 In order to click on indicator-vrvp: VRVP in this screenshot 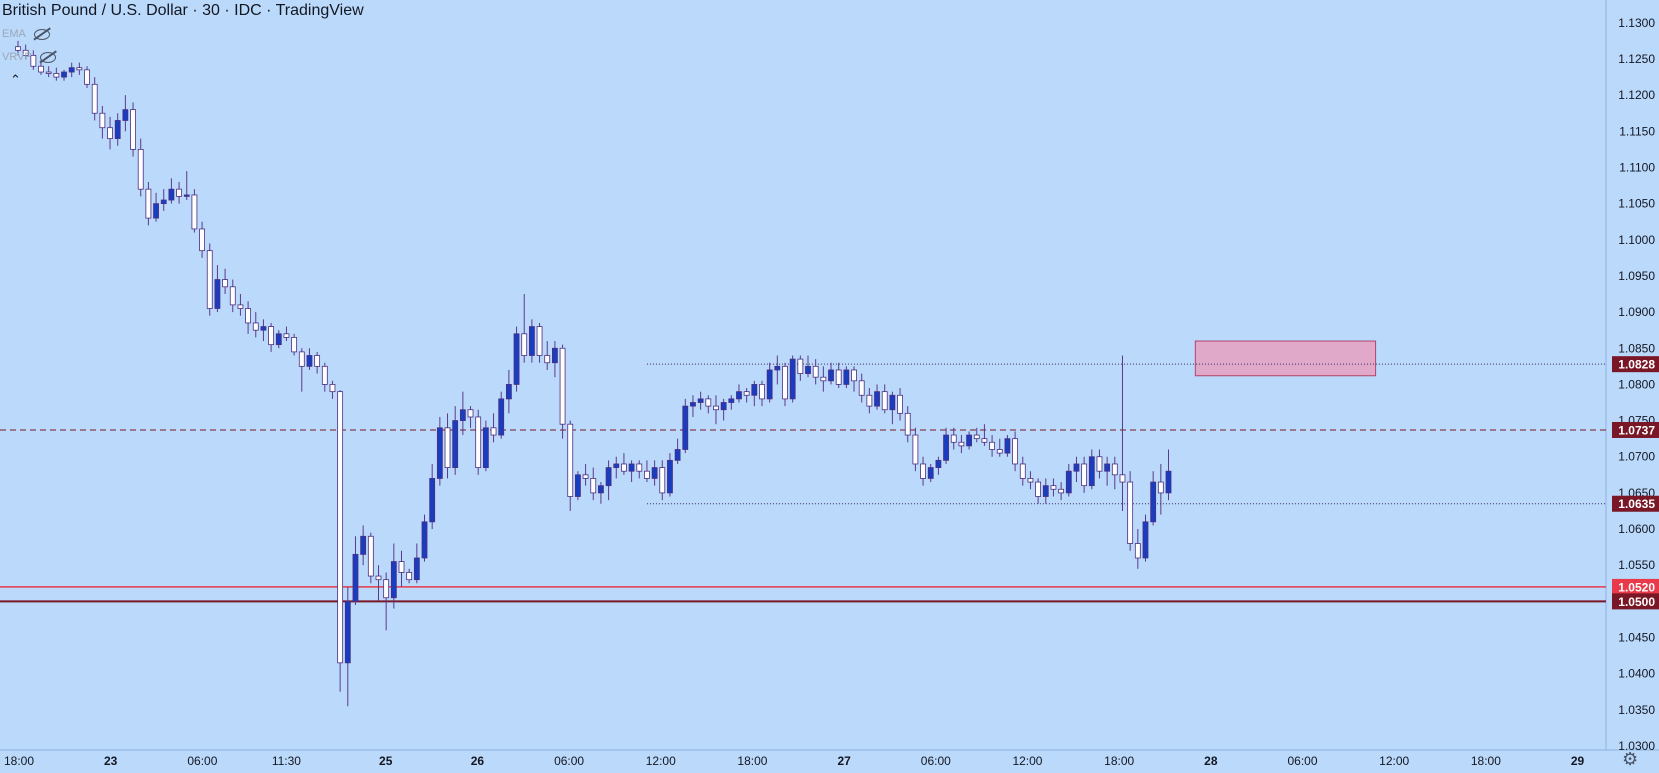, I will do `click(29, 57)`.